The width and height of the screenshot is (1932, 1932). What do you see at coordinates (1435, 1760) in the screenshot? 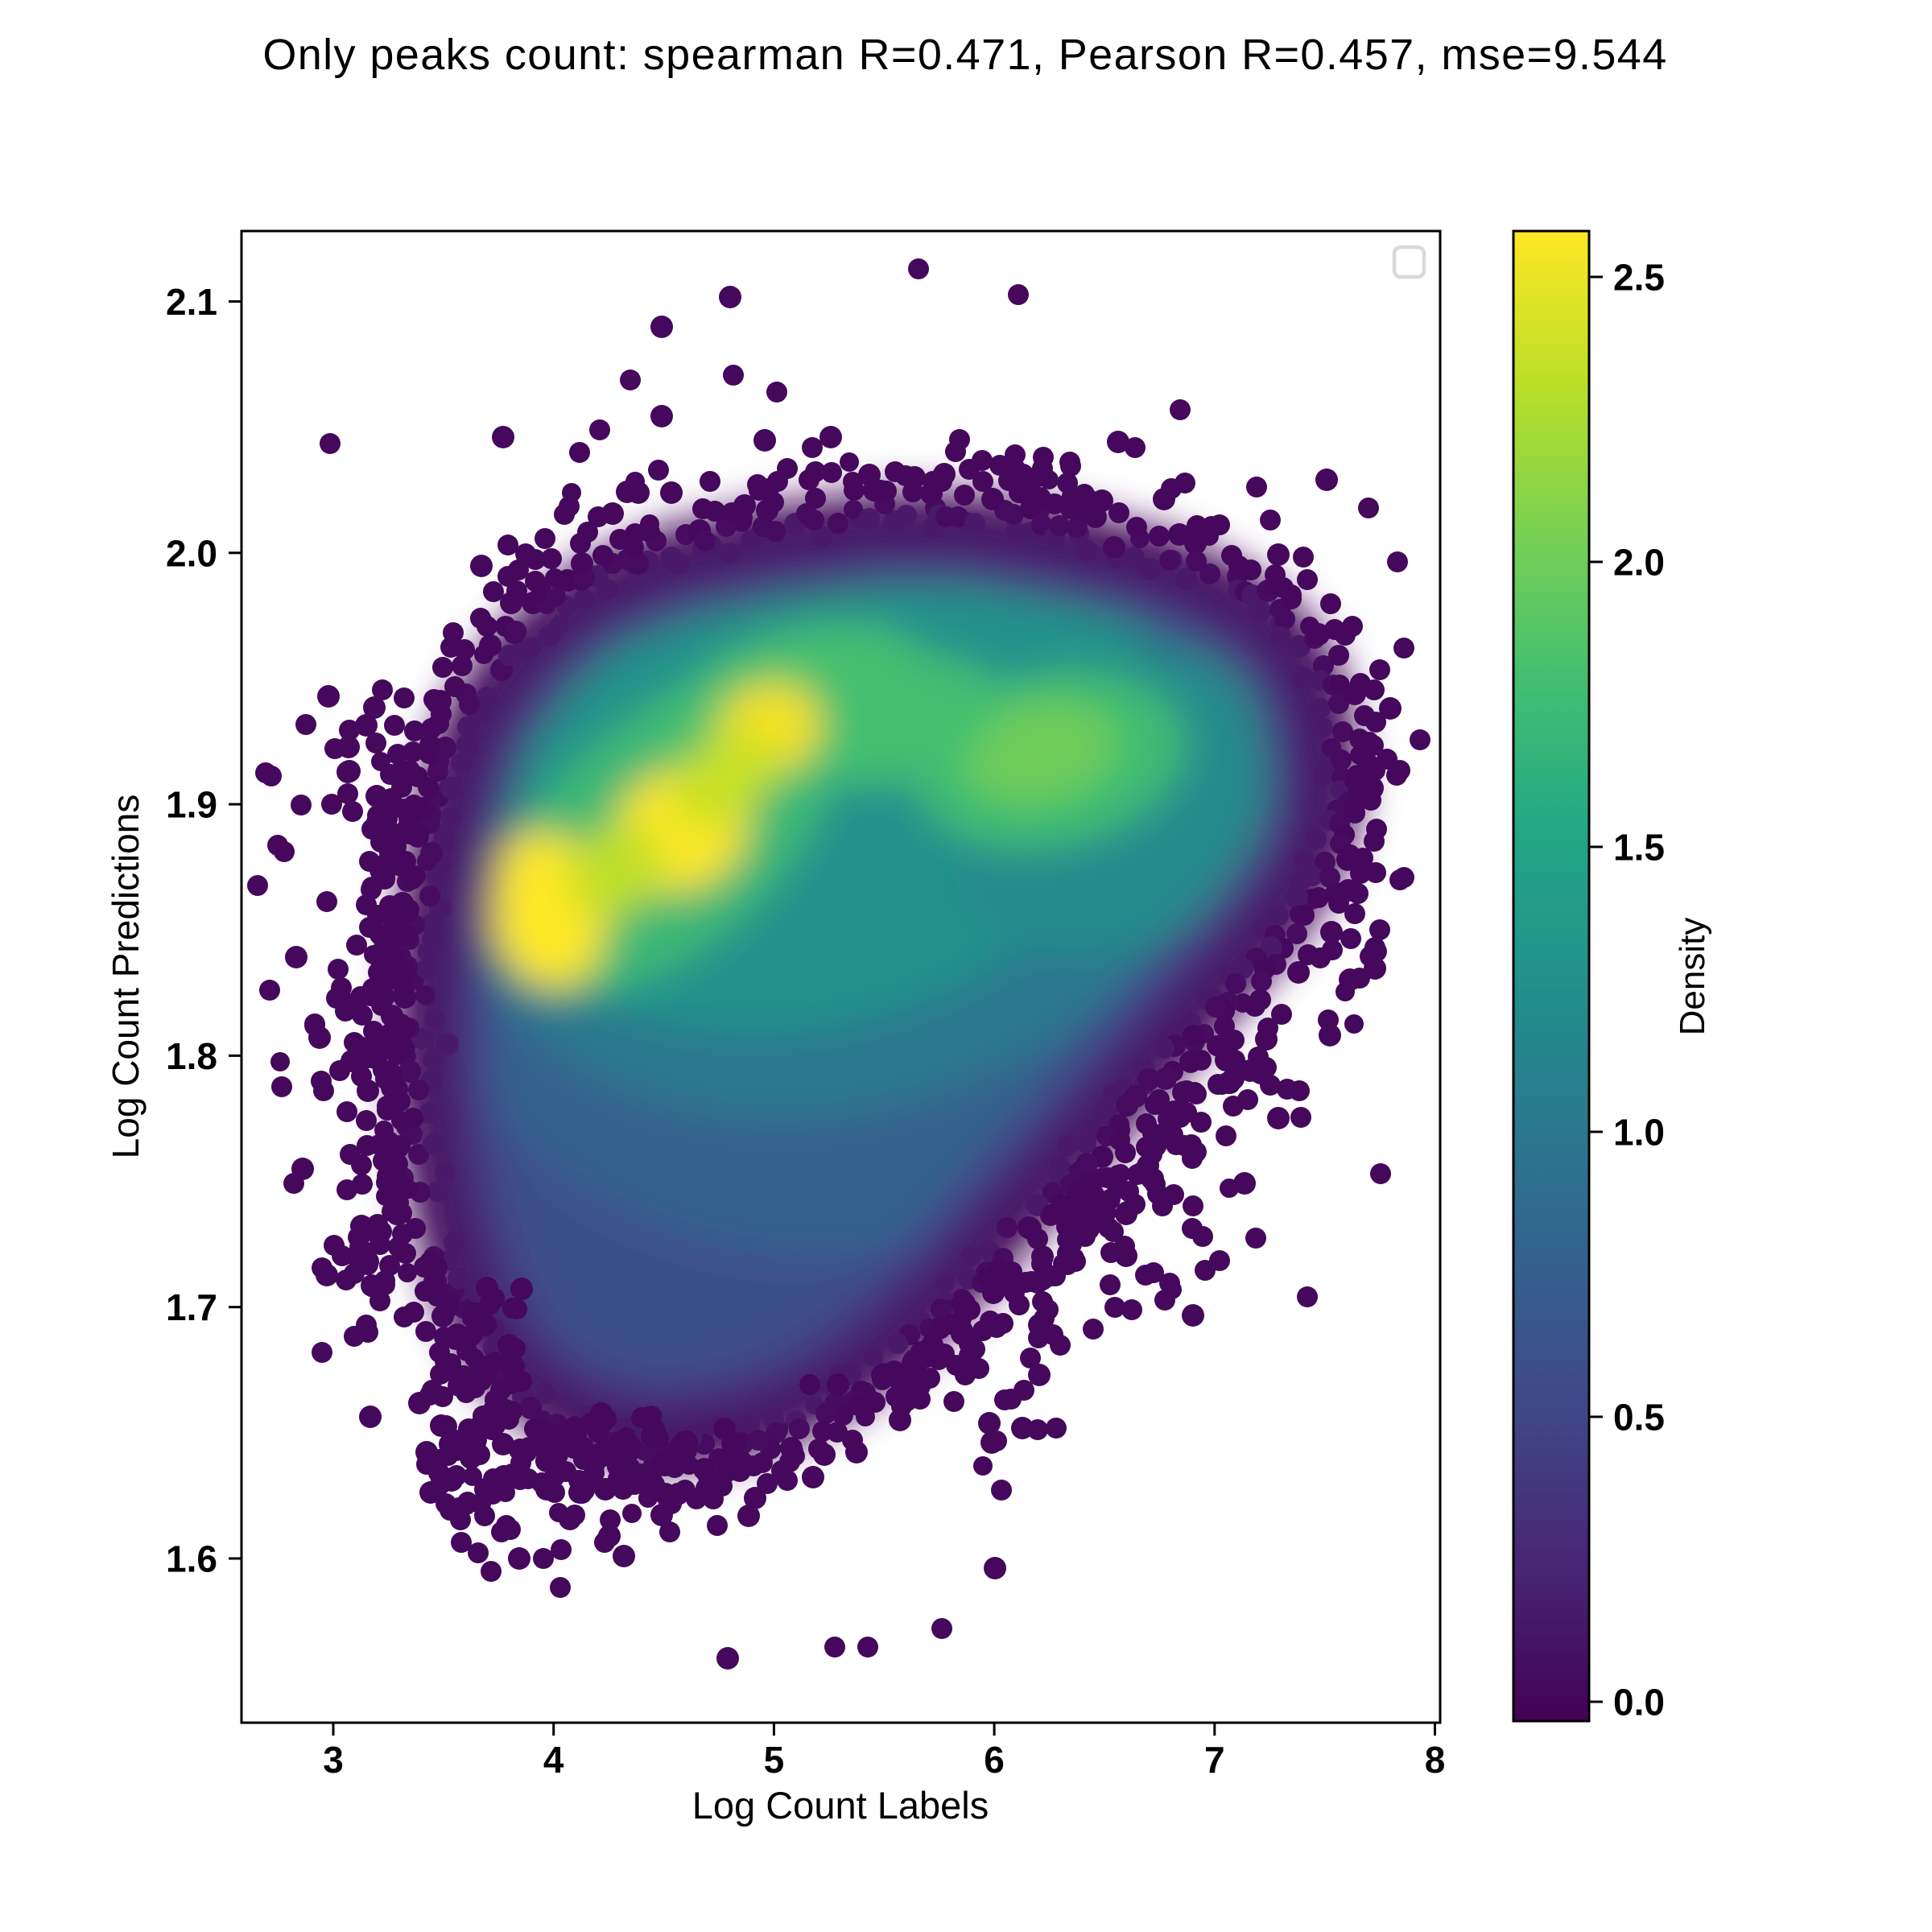
I see `svg-text: 8` at bounding box center [1435, 1760].